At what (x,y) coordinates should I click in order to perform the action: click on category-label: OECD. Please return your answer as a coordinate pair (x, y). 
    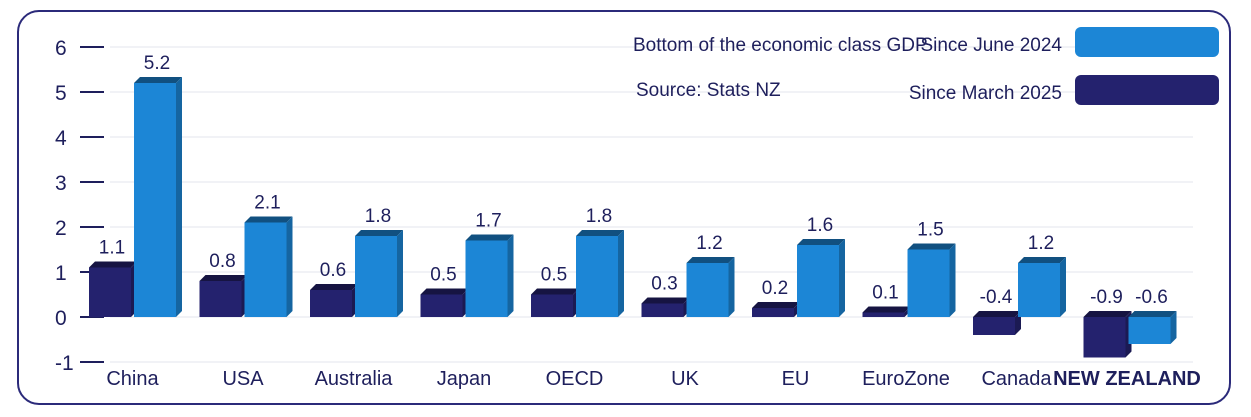
    Looking at the image, I should click on (575, 379).